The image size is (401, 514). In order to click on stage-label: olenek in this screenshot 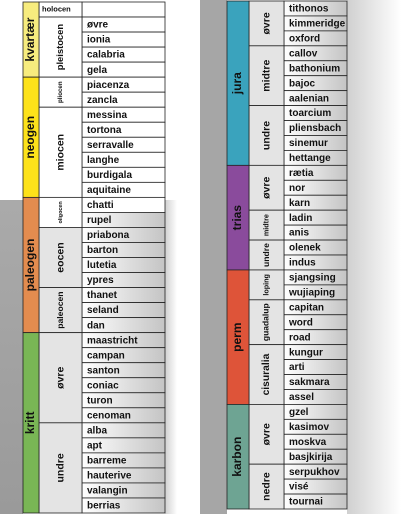, I will do `click(305, 248)`.